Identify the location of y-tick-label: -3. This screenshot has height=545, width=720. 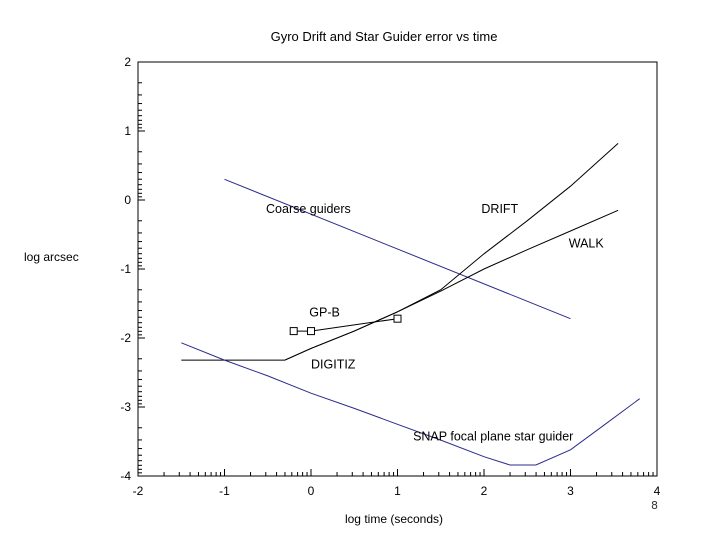
(125, 407).